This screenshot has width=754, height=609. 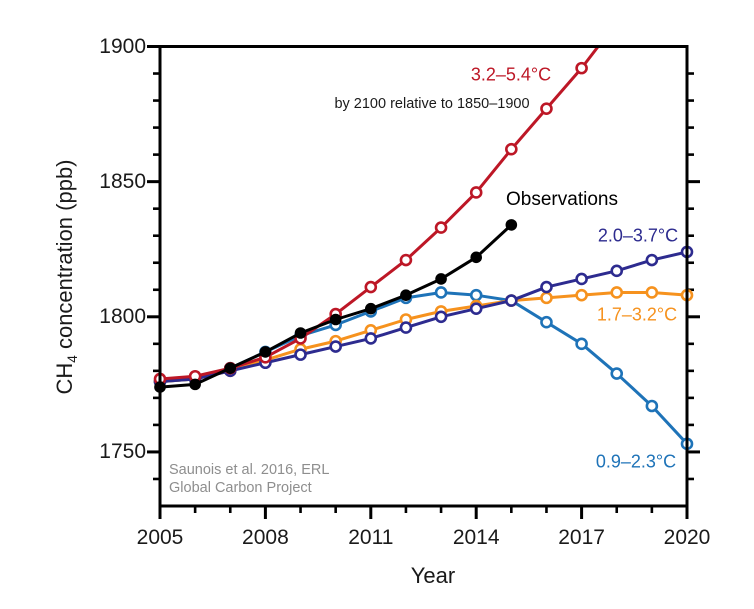 I want to click on x-tick-label: 2005, so click(x=160, y=537).